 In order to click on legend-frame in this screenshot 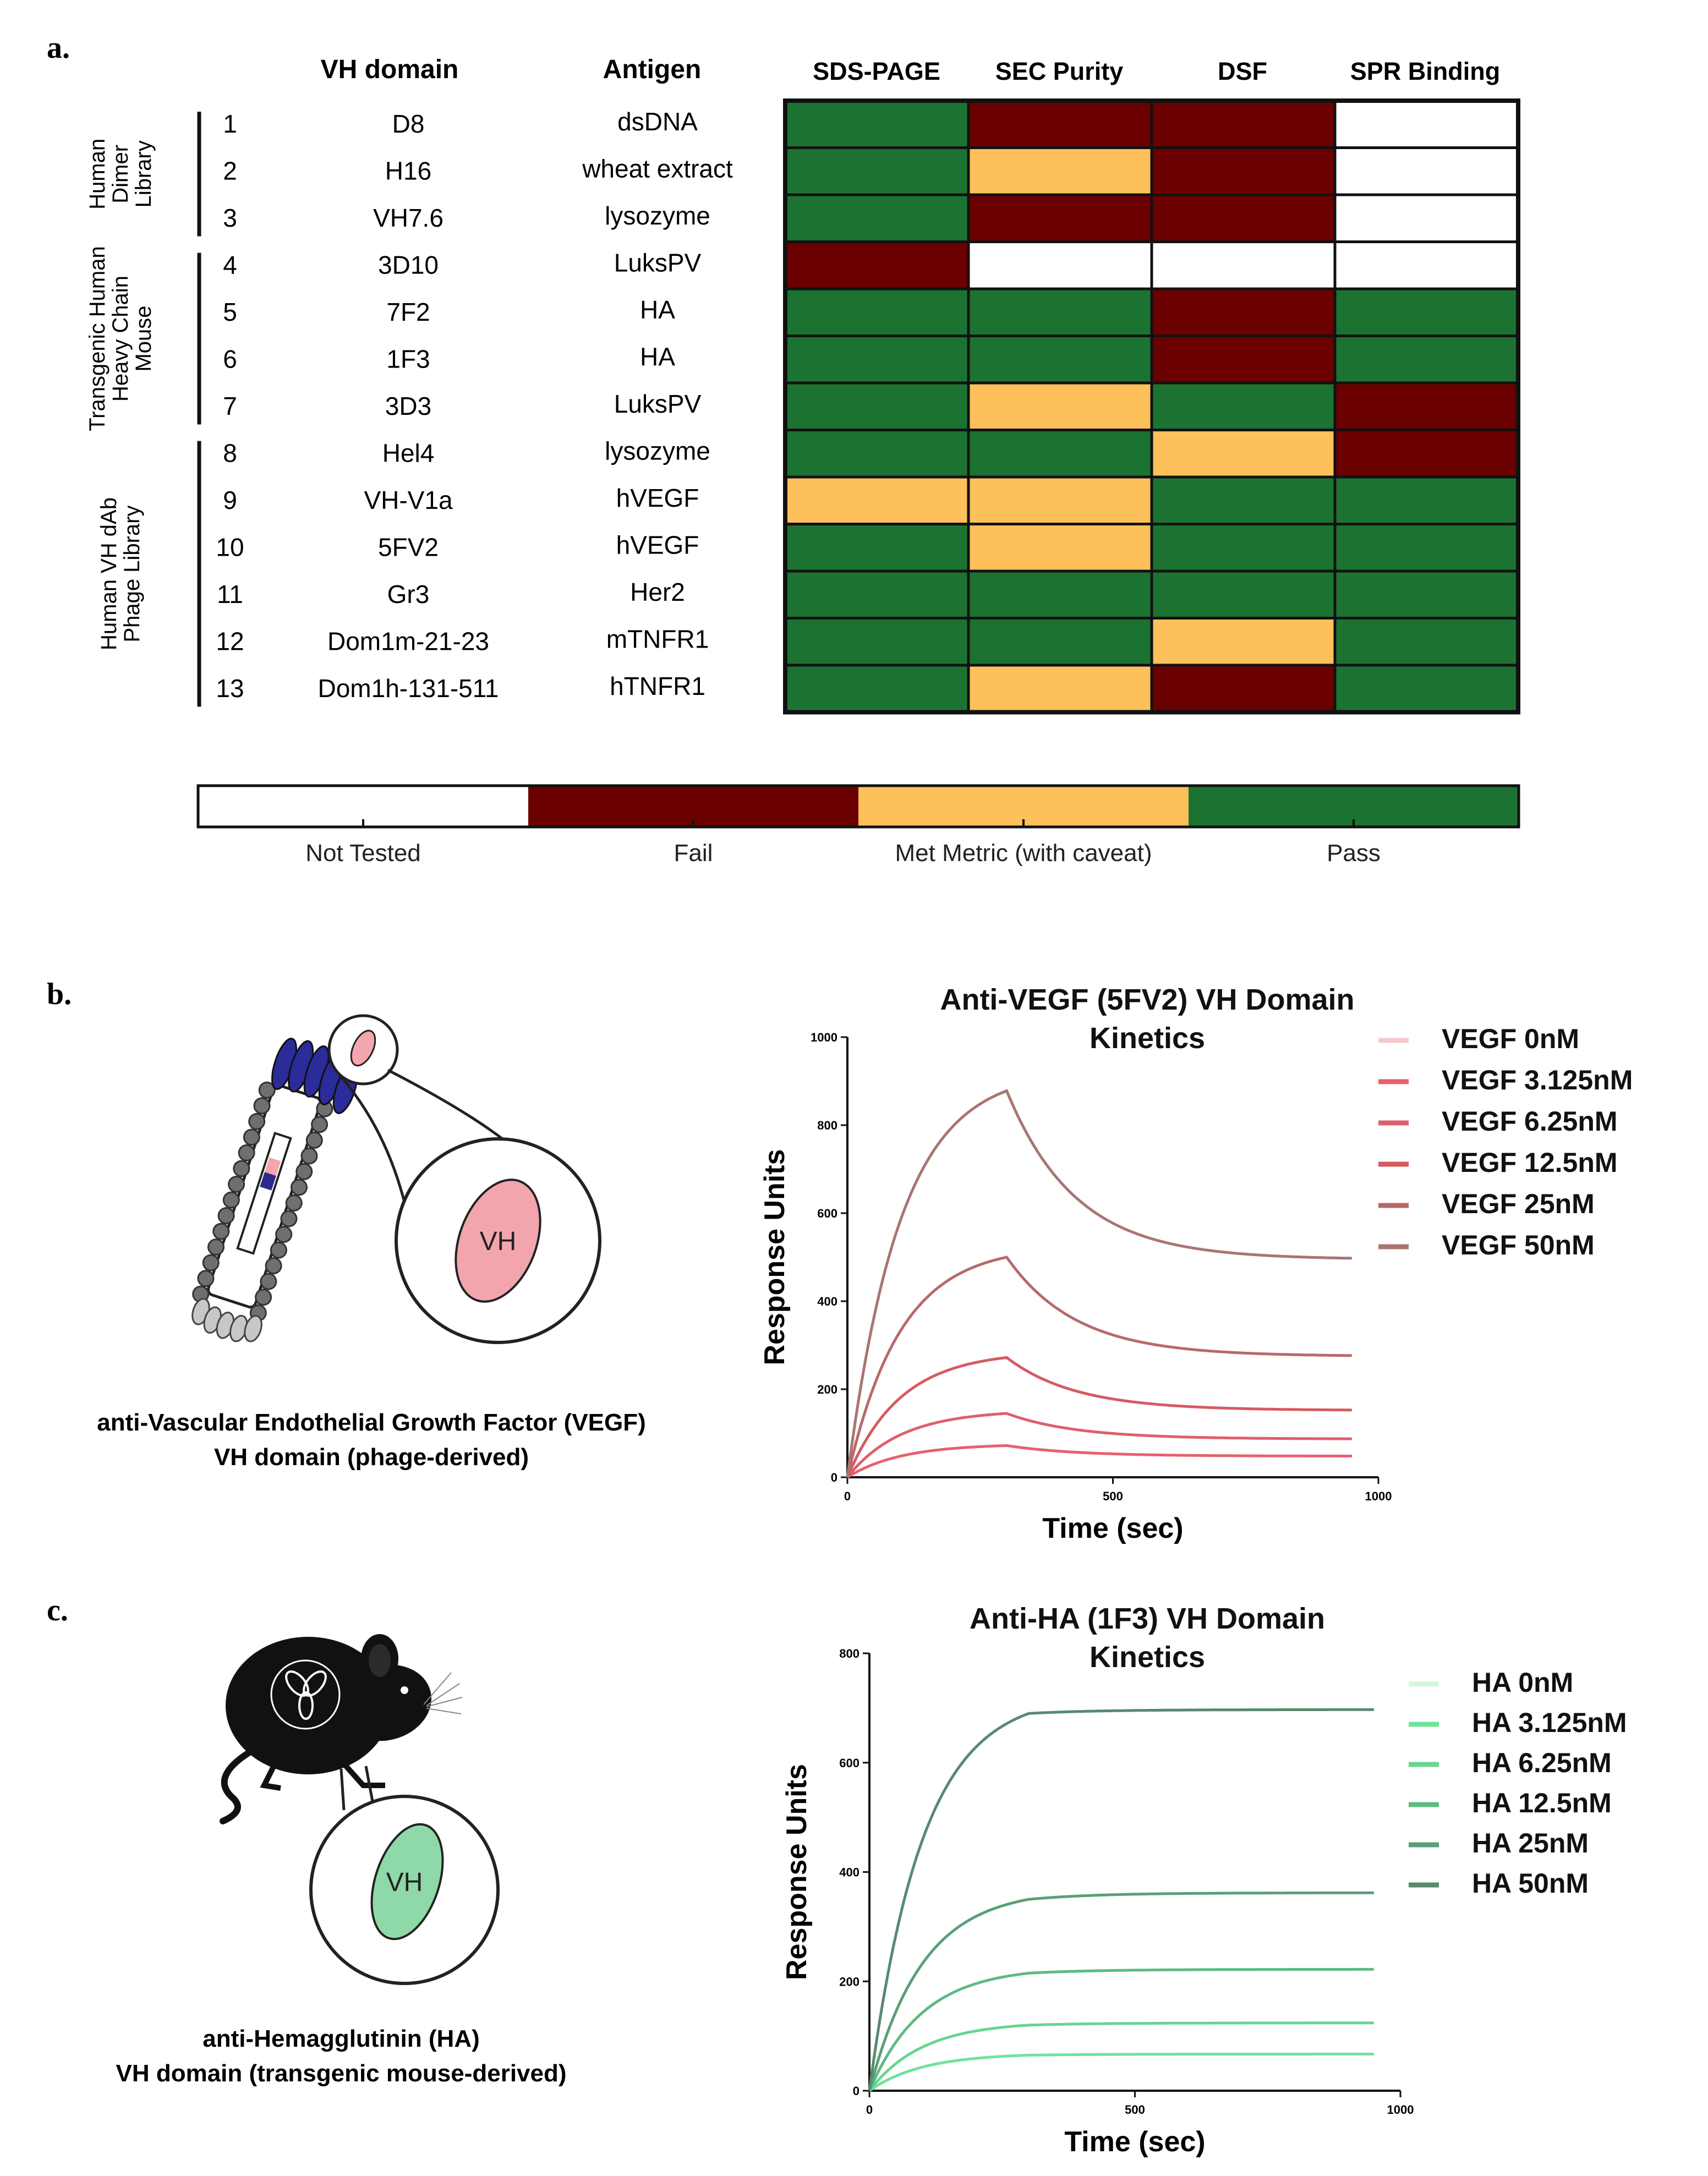, I will do `click(858, 807)`.